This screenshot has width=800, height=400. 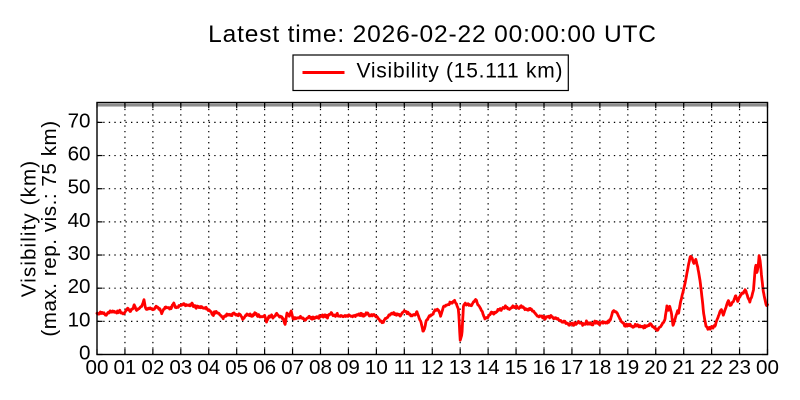 What do you see at coordinates (79, 187) in the screenshot?
I see `svg-text: 50` at bounding box center [79, 187].